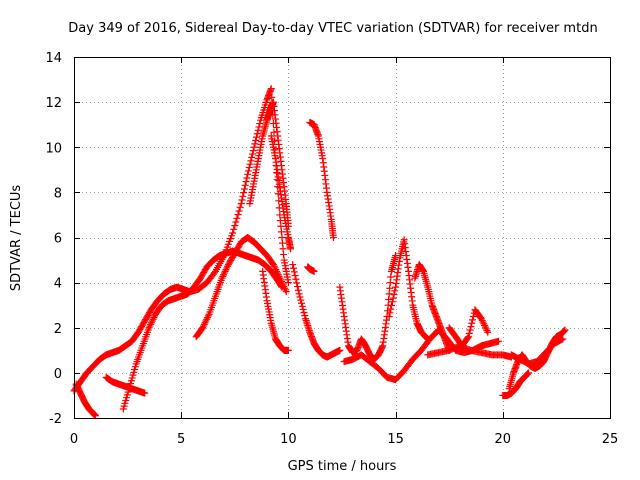 This screenshot has width=640, height=480. What do you see at coordinates (55, 419) in the screenshot?
I see `y-tick-label: -2` at bounding box center [55, 419].